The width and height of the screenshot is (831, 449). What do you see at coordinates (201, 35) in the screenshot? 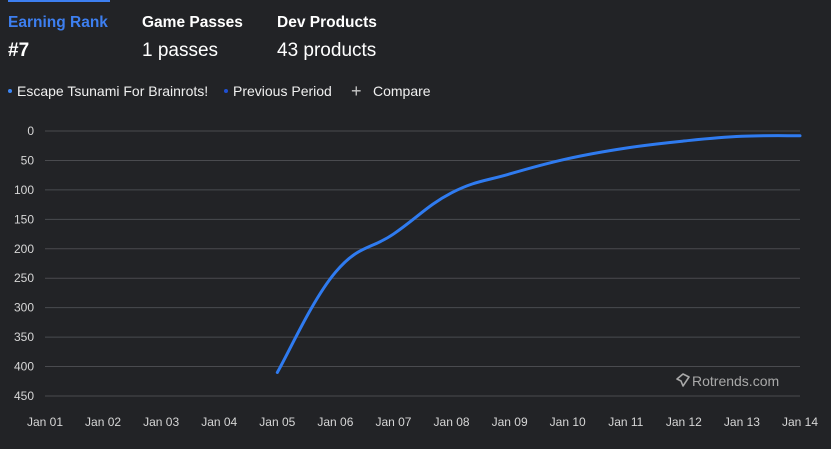
I see `tab-game-passes: Game Passes 1 passes` at bounding box center [201, 35].